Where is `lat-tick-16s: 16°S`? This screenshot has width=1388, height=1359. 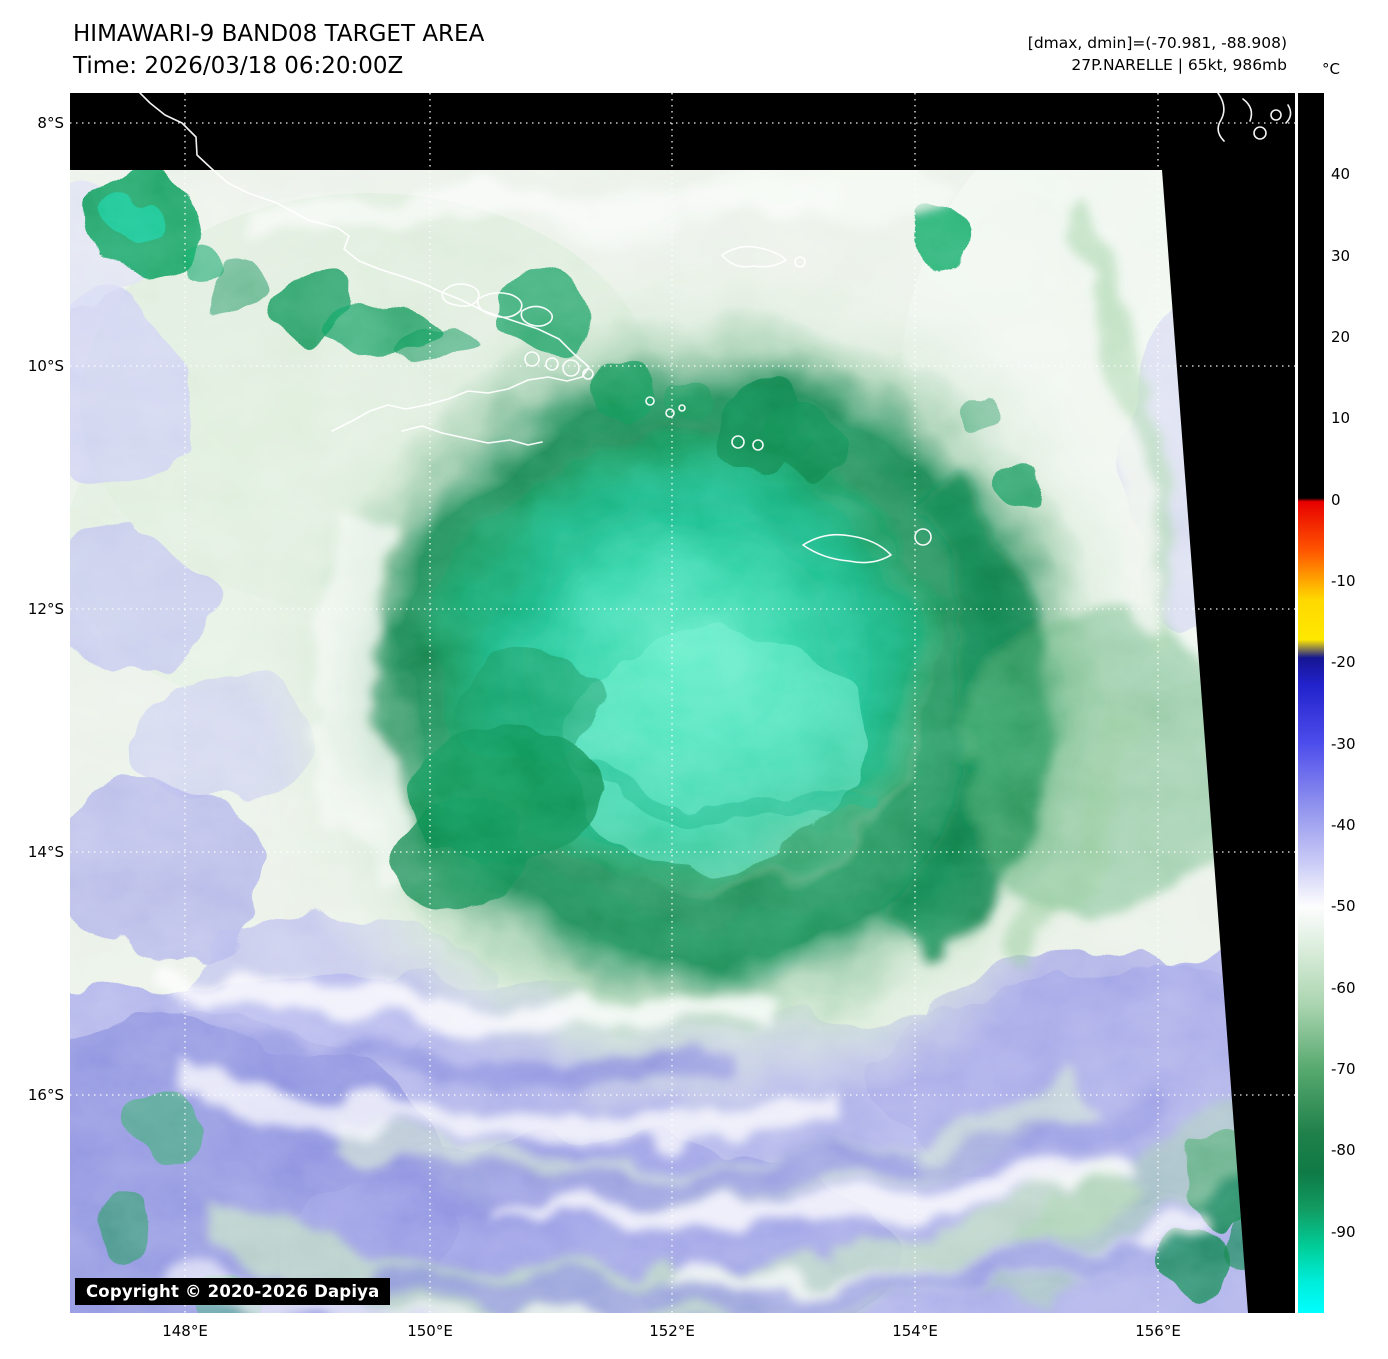 lat-tick-16s: 16°S is located at coordinates (45, 1095).